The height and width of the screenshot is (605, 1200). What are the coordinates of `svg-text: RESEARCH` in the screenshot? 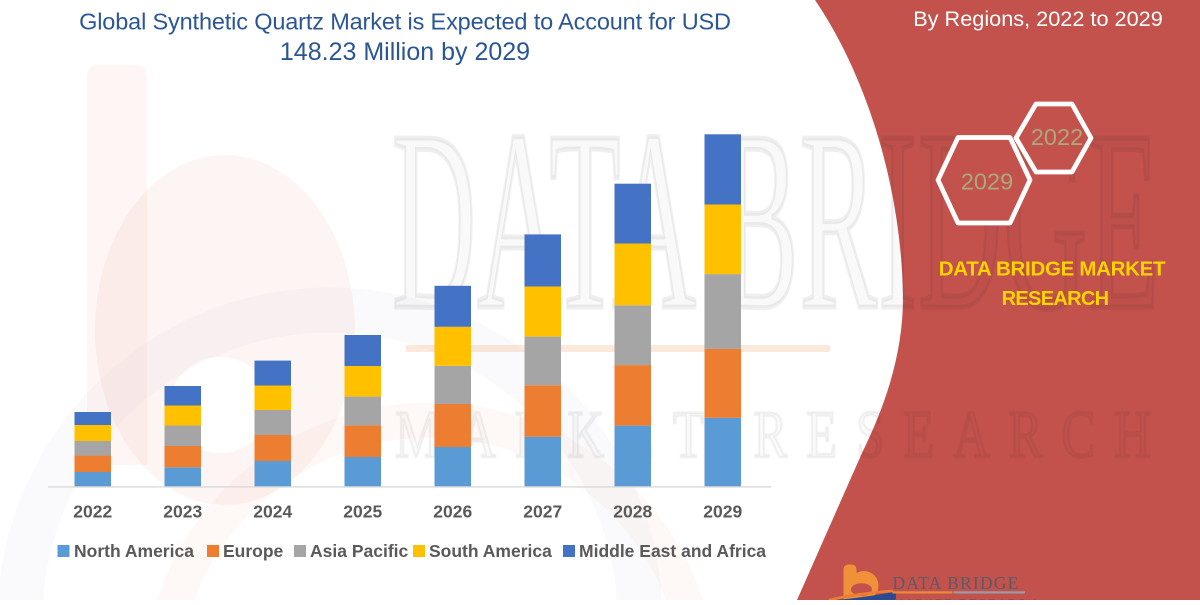 It's located at (1055, 299).